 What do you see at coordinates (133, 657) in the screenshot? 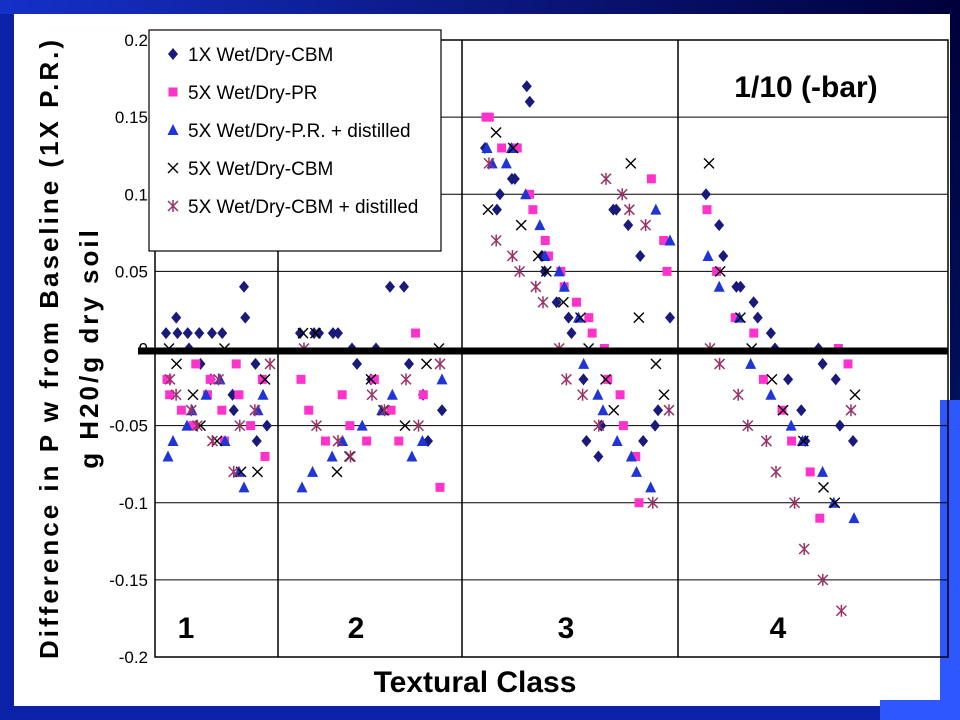
I see `y-tick-label: -0.2` at bounding box center [133, 657].